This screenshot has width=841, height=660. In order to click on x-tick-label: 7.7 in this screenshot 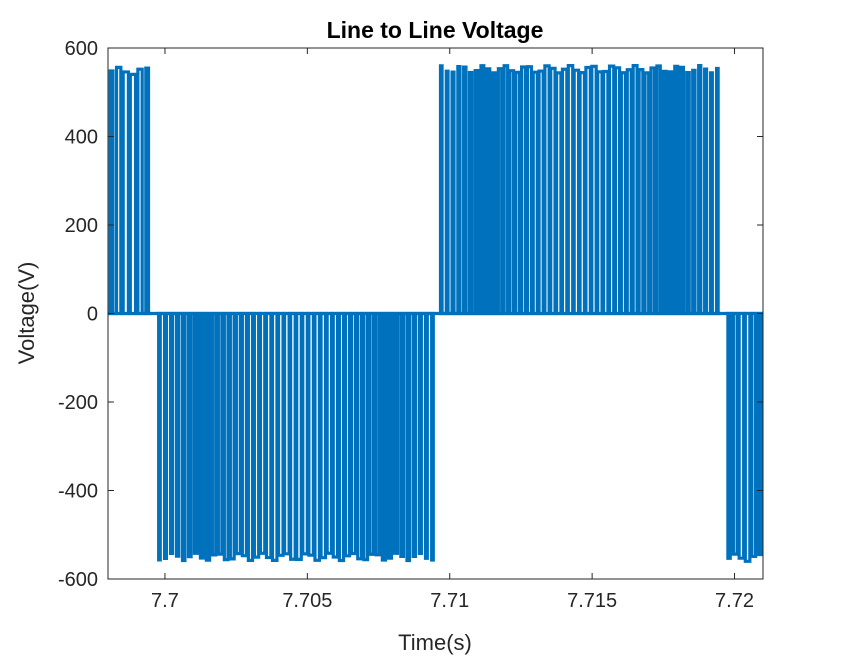, I will do `click(165, 601)`.